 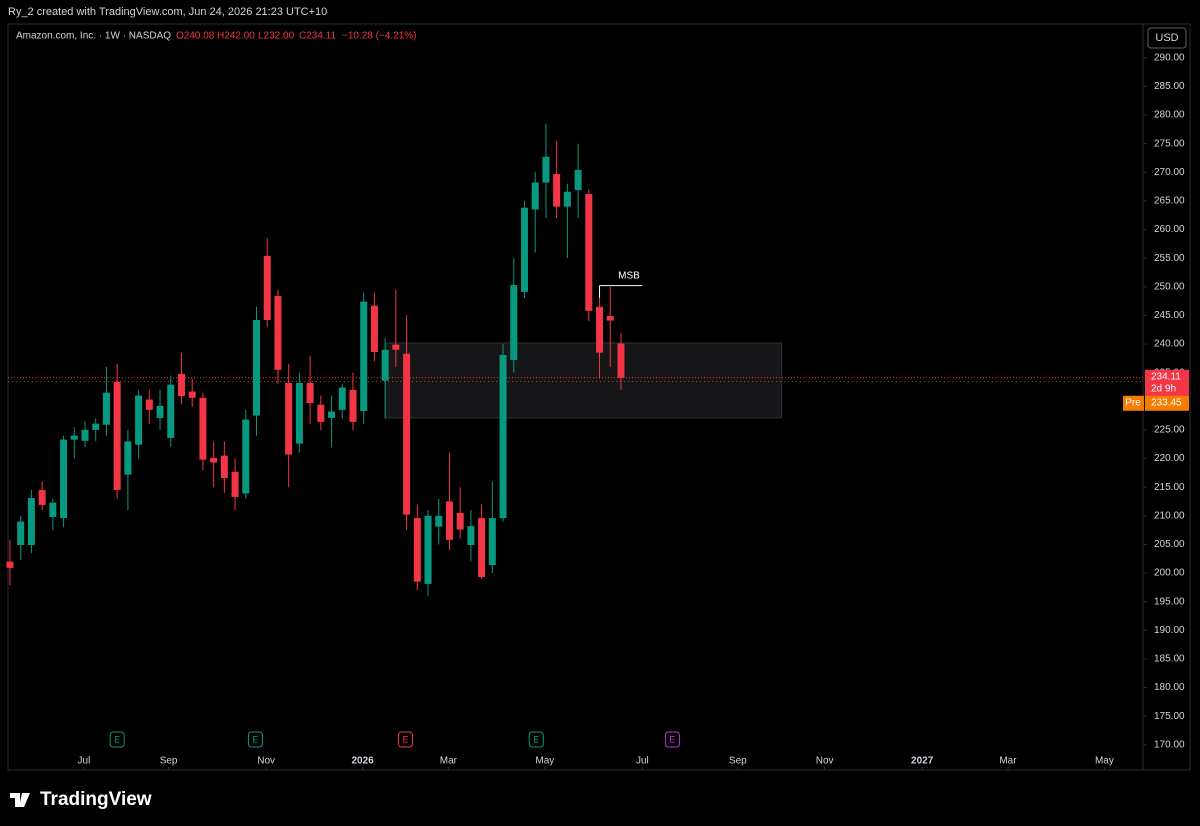 I want to click on y-tick-label: 255.00, so click(x=1169, y=258).